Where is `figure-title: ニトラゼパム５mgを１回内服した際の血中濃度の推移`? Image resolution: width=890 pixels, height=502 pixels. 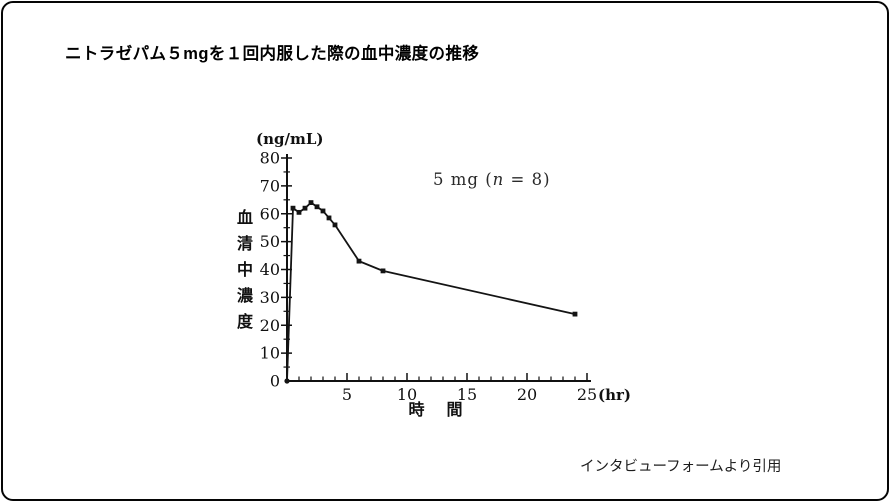
figure-title: ニトラゼパム５mgを１回内服した際の血中濃度の推移 is located at coordinates (272, 54).